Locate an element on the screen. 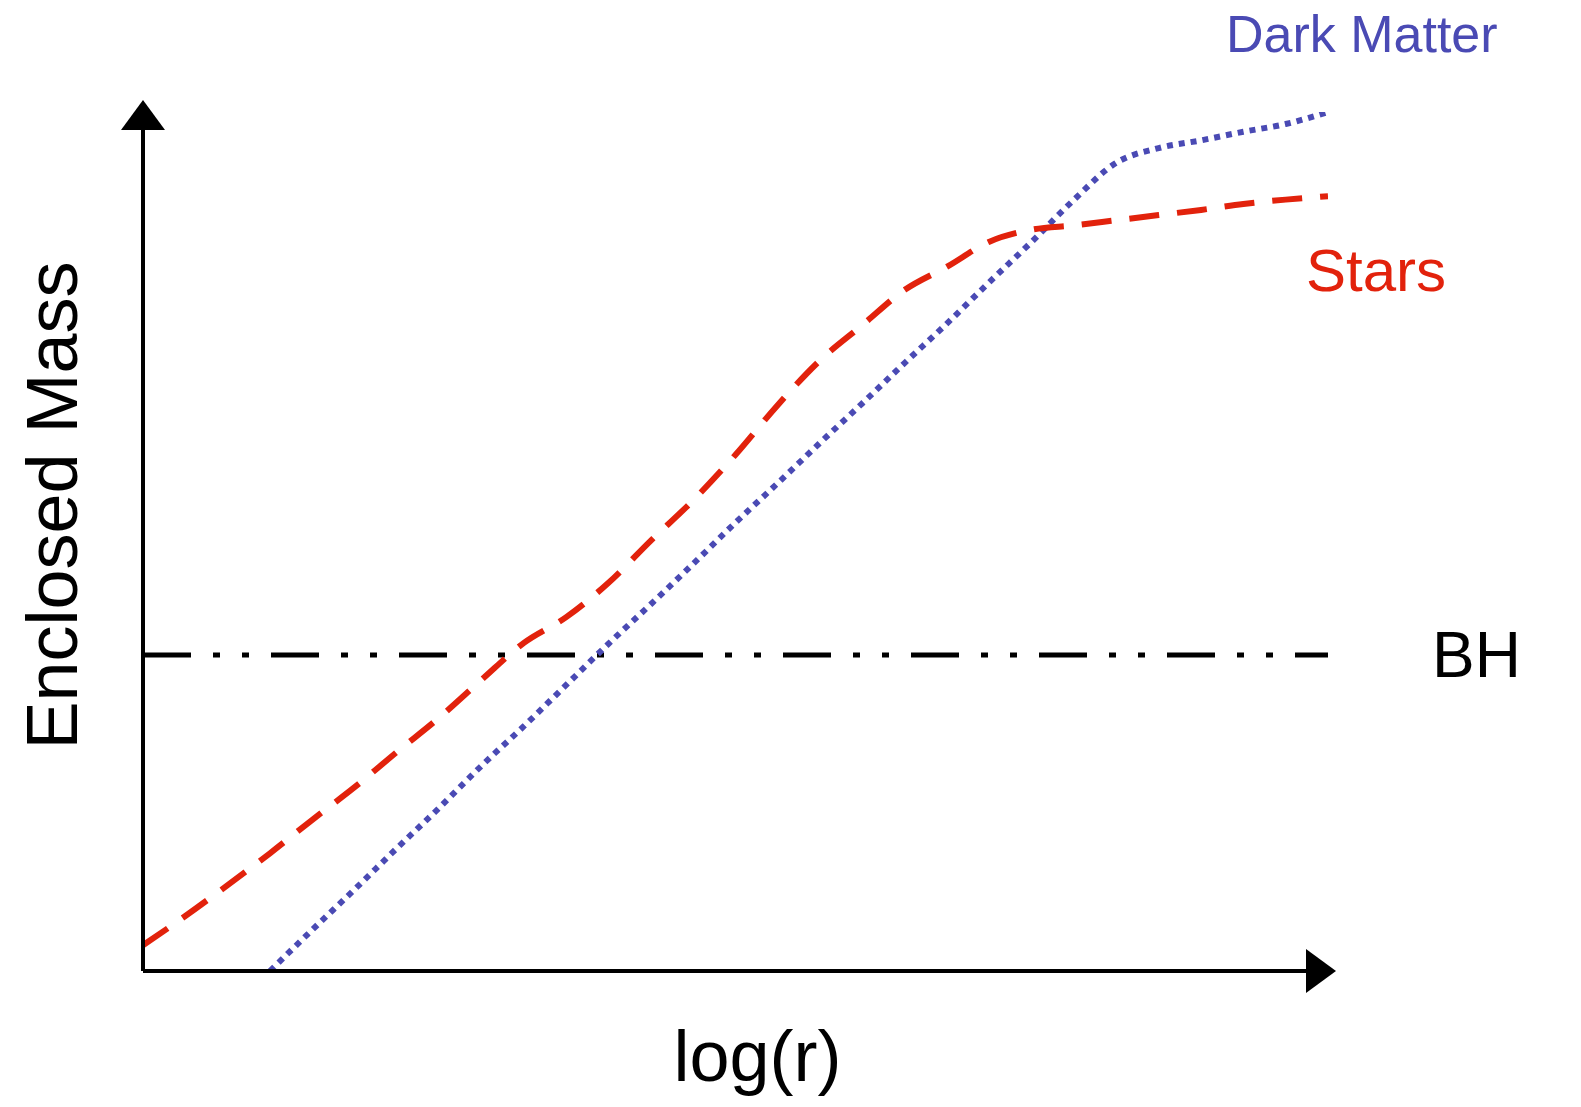  ref-line-label: BH is located at coordinates (1476, 654).